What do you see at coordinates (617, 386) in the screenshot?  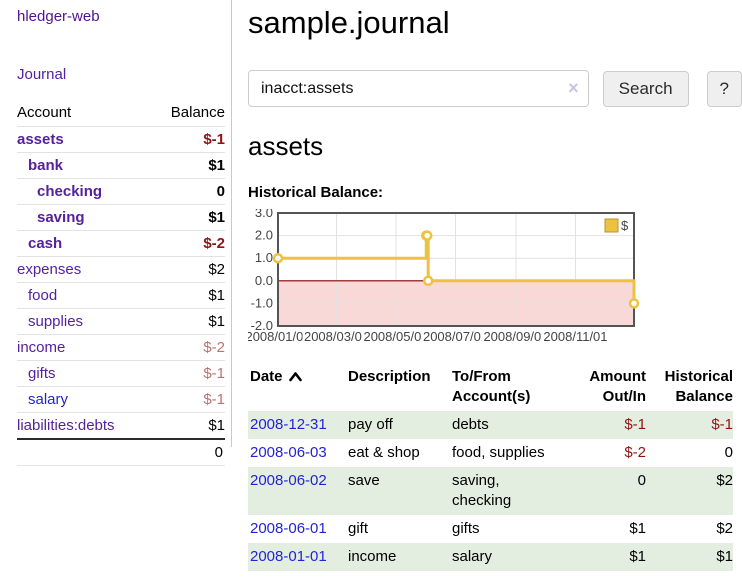 I see `amount-column-header: Amount Out/In` at bounding box center [617, 386].